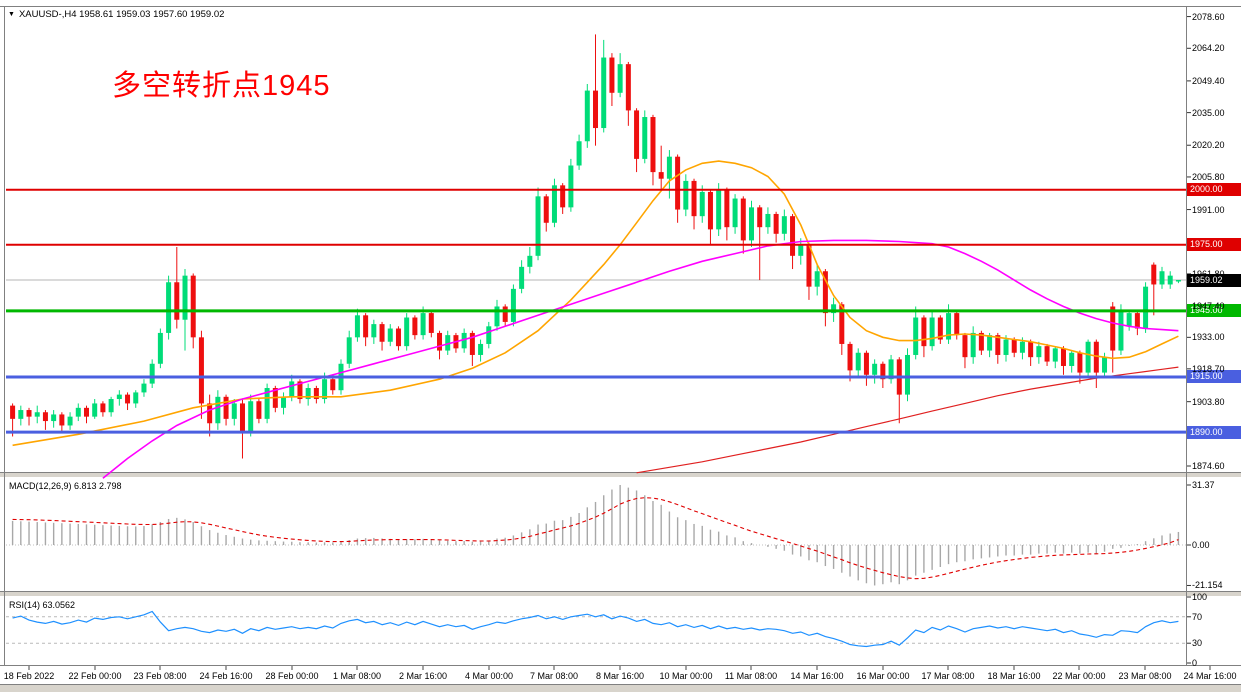  What do you see at coordinates (357, 676) in the screenshot?
I see `time-tick-label: 1 Mar 08:00` at bounding box center [357, 676].